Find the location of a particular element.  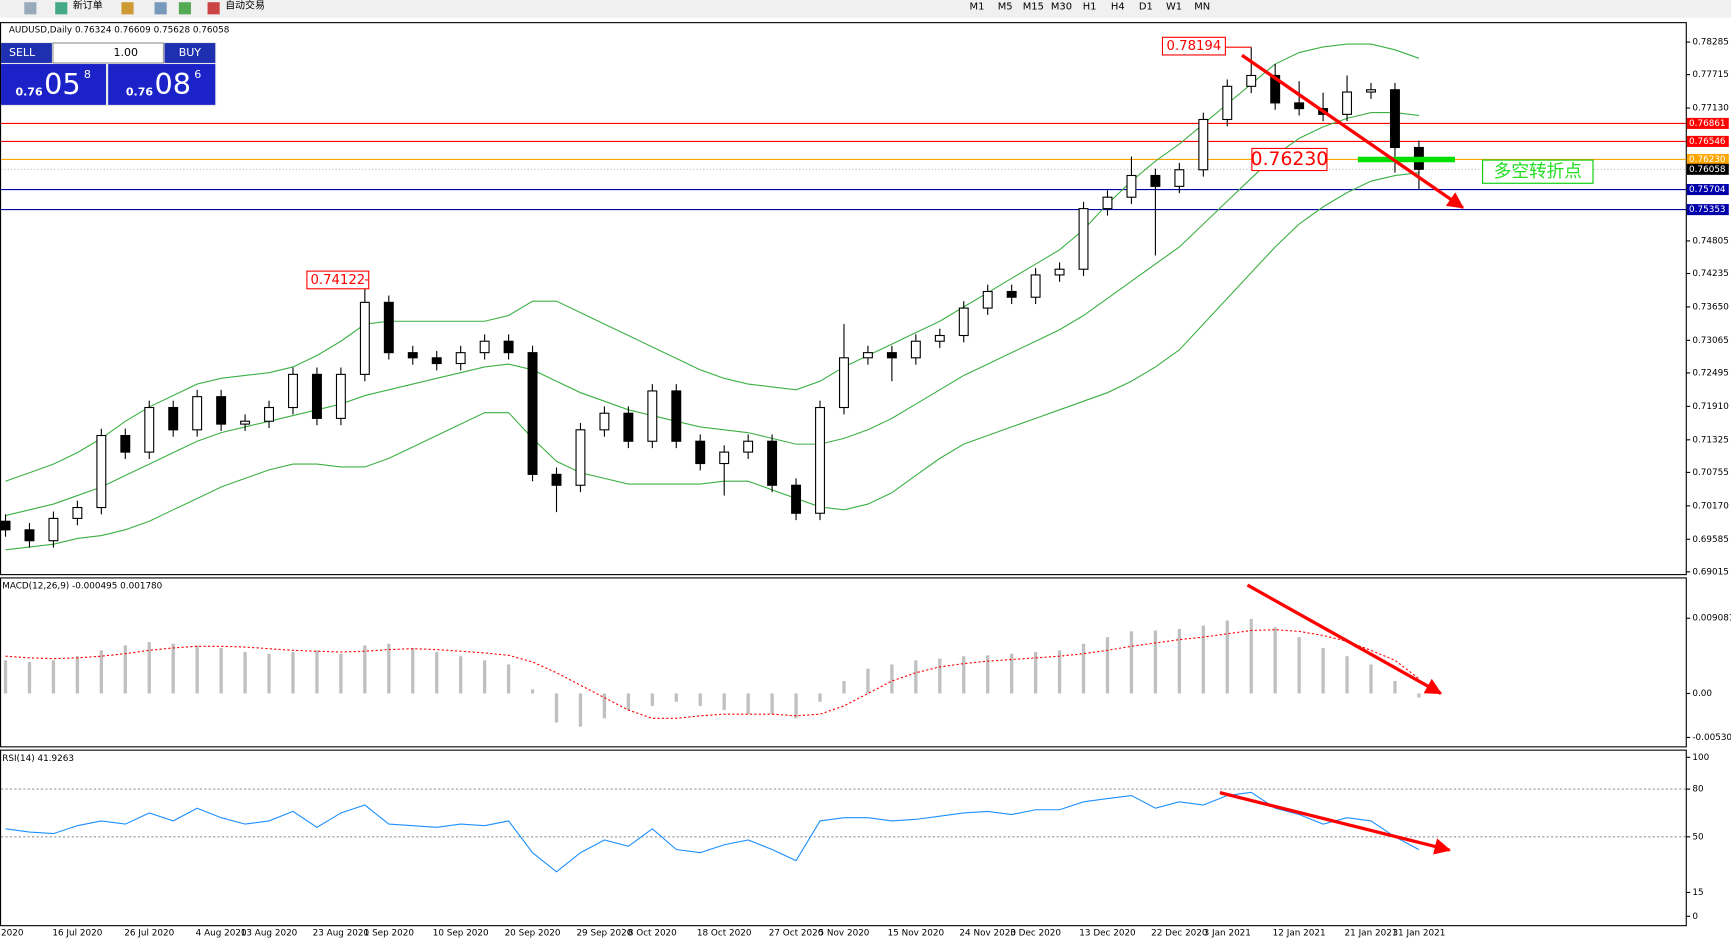

lot-value: 1.00 is located at coordinates (125, 52).